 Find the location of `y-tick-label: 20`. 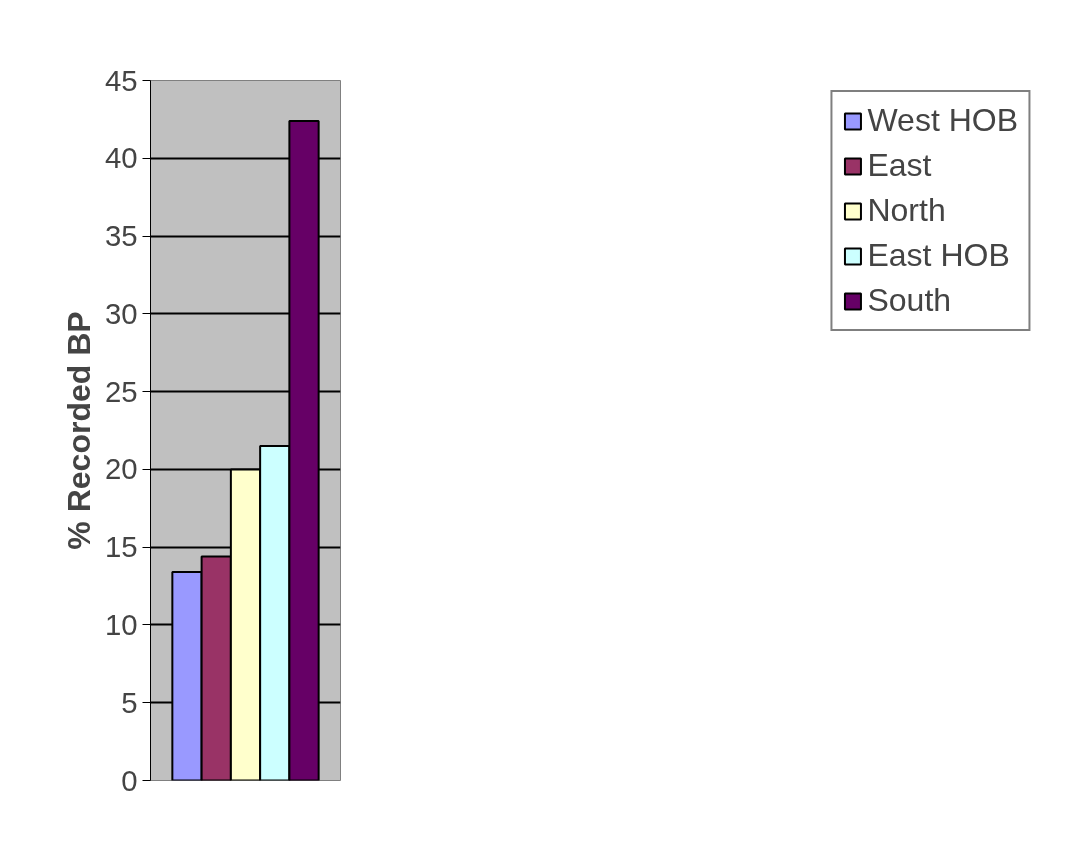

y-tick-label: 20 is located at coordinates (121, 469).